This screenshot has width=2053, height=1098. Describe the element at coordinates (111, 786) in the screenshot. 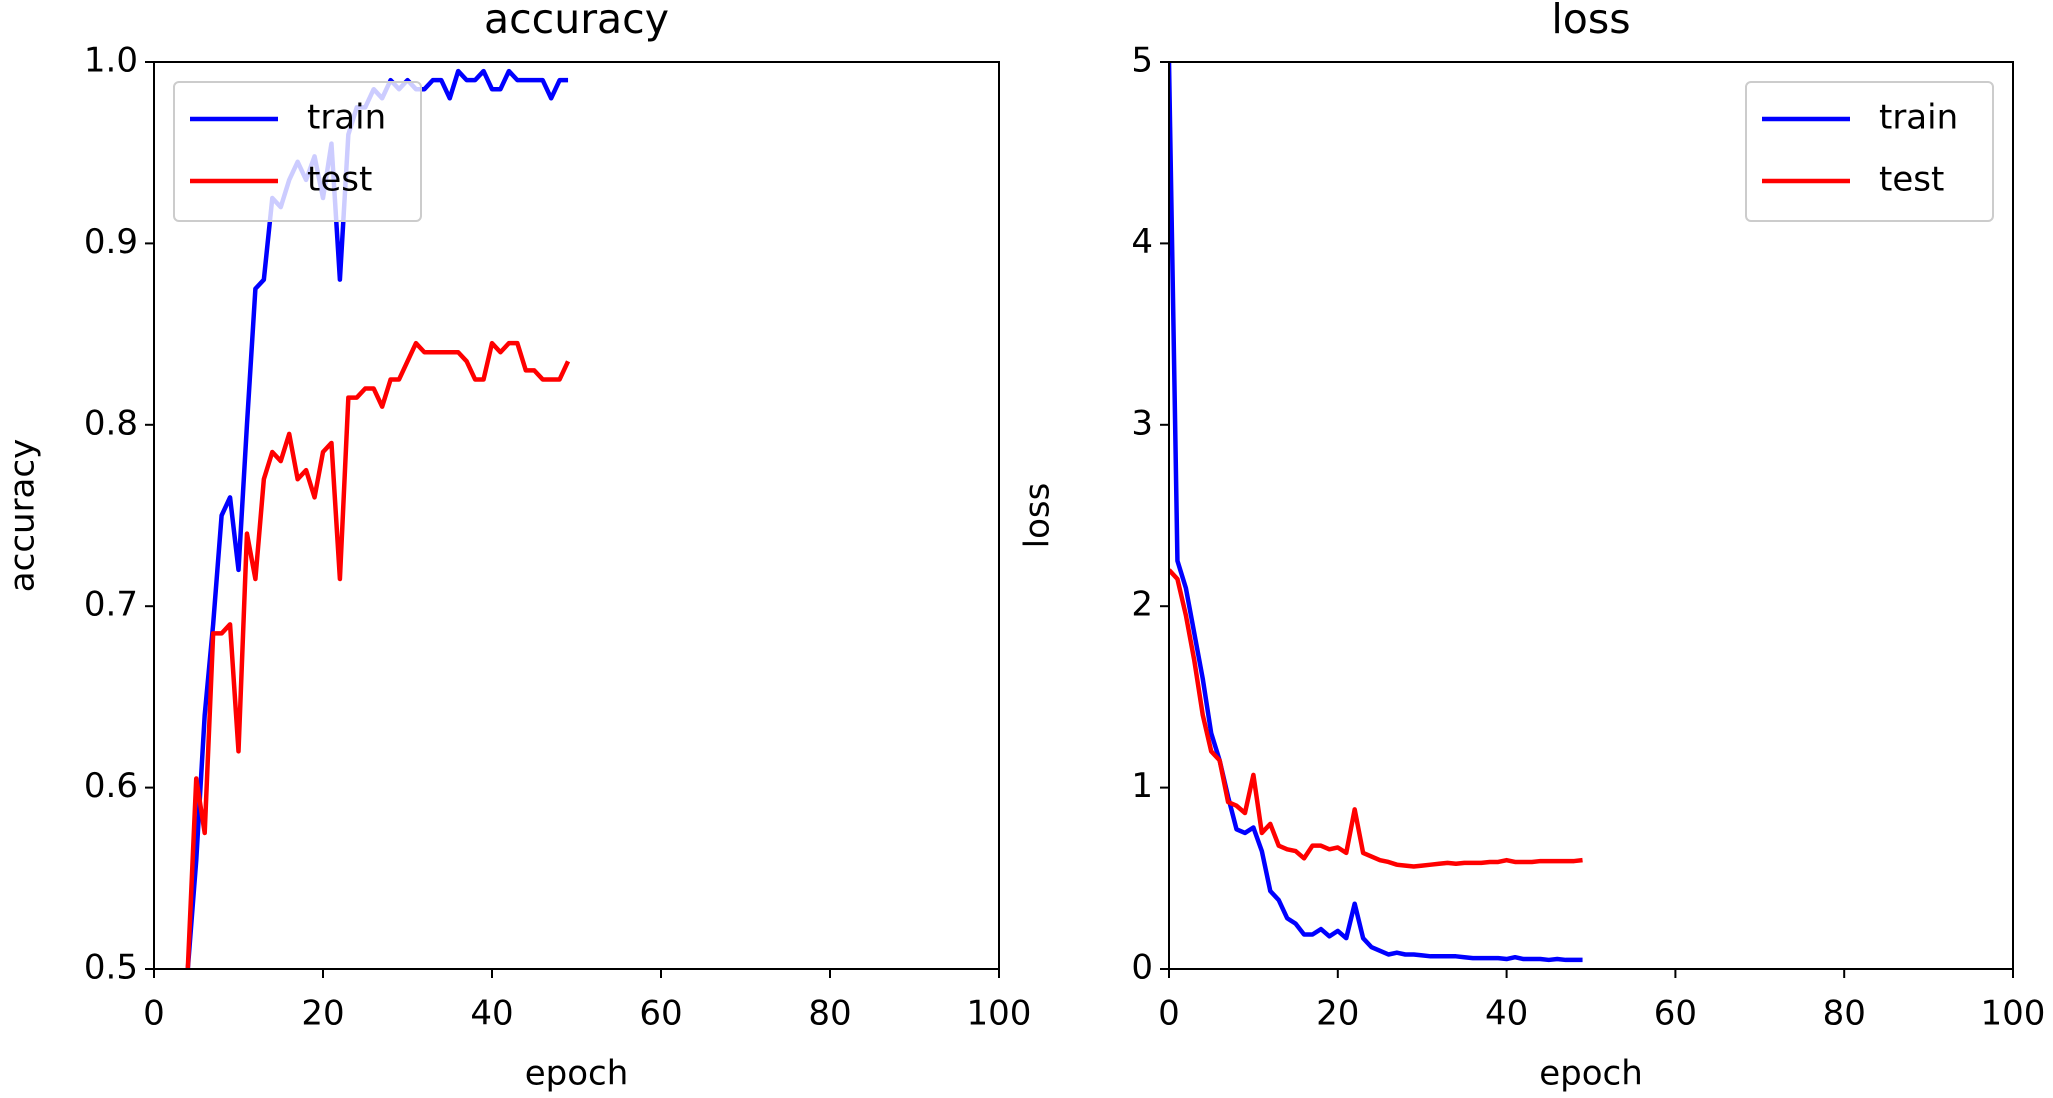

I see `y-tick-label: 0.6` at that location.